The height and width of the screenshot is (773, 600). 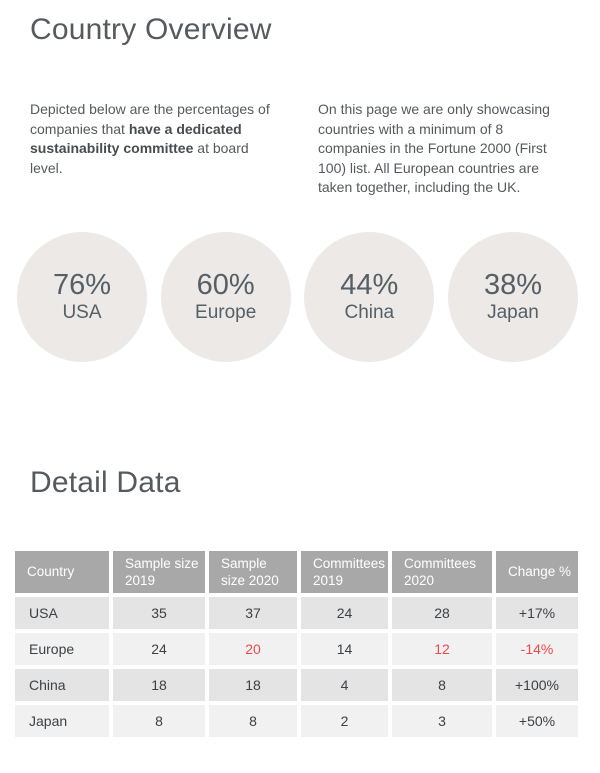 What do you see at coordinates (344, 571) in the screenshot?
I see `header-cell-committees-2019: Committees 2019` at bounding box center [344, 571].